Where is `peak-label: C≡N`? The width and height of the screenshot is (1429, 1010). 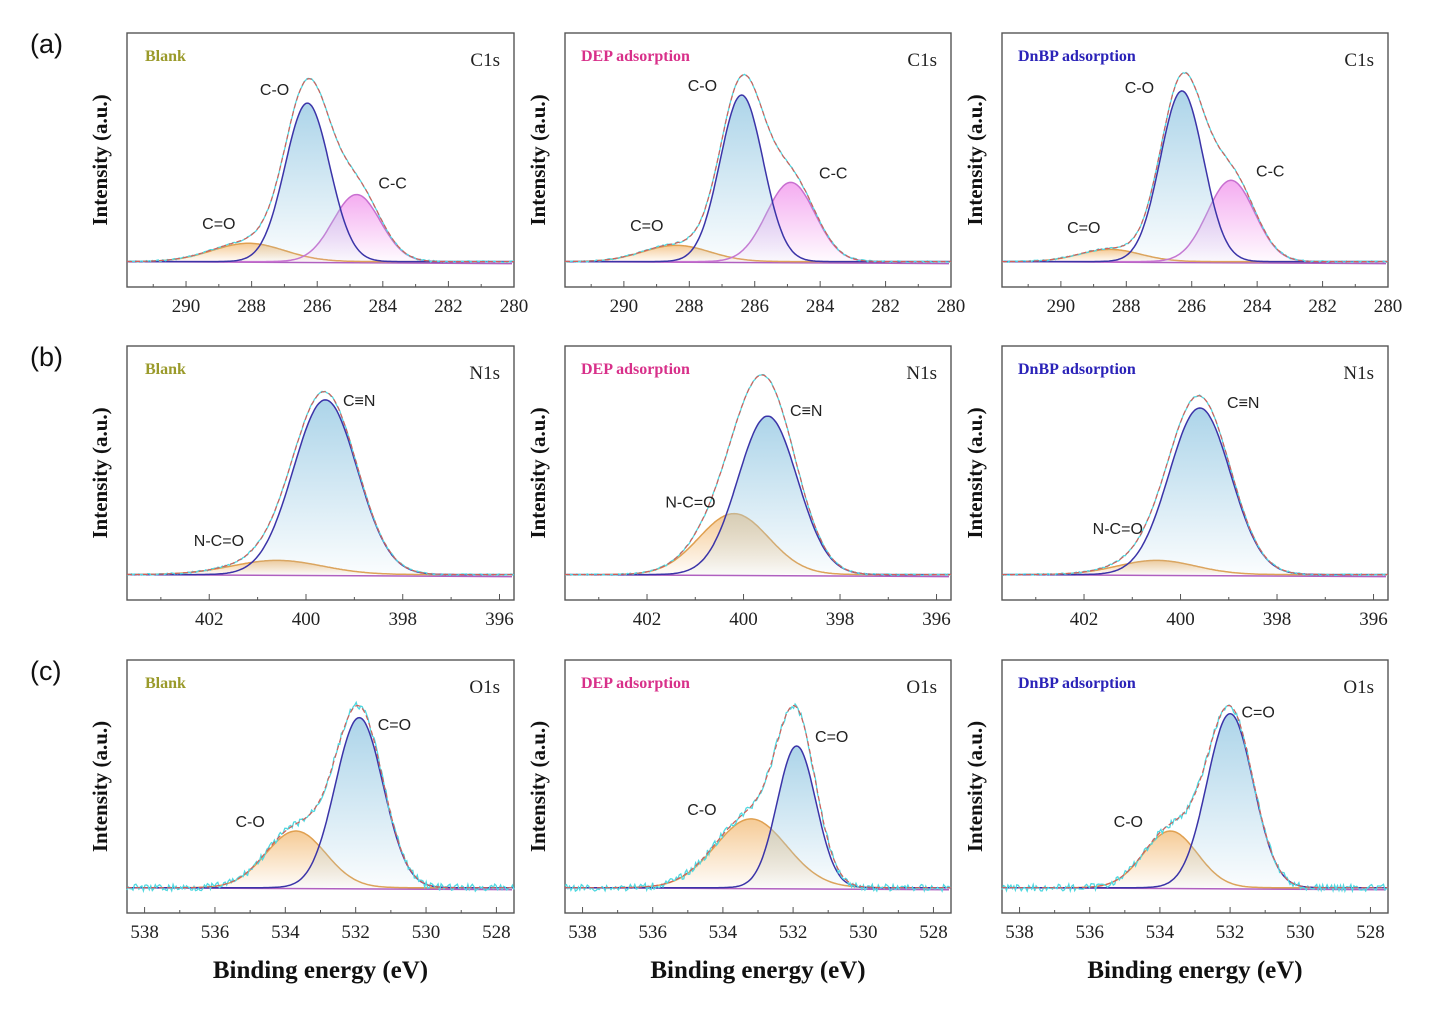 peak-label: C≡N is located at coordinates (359, 401).